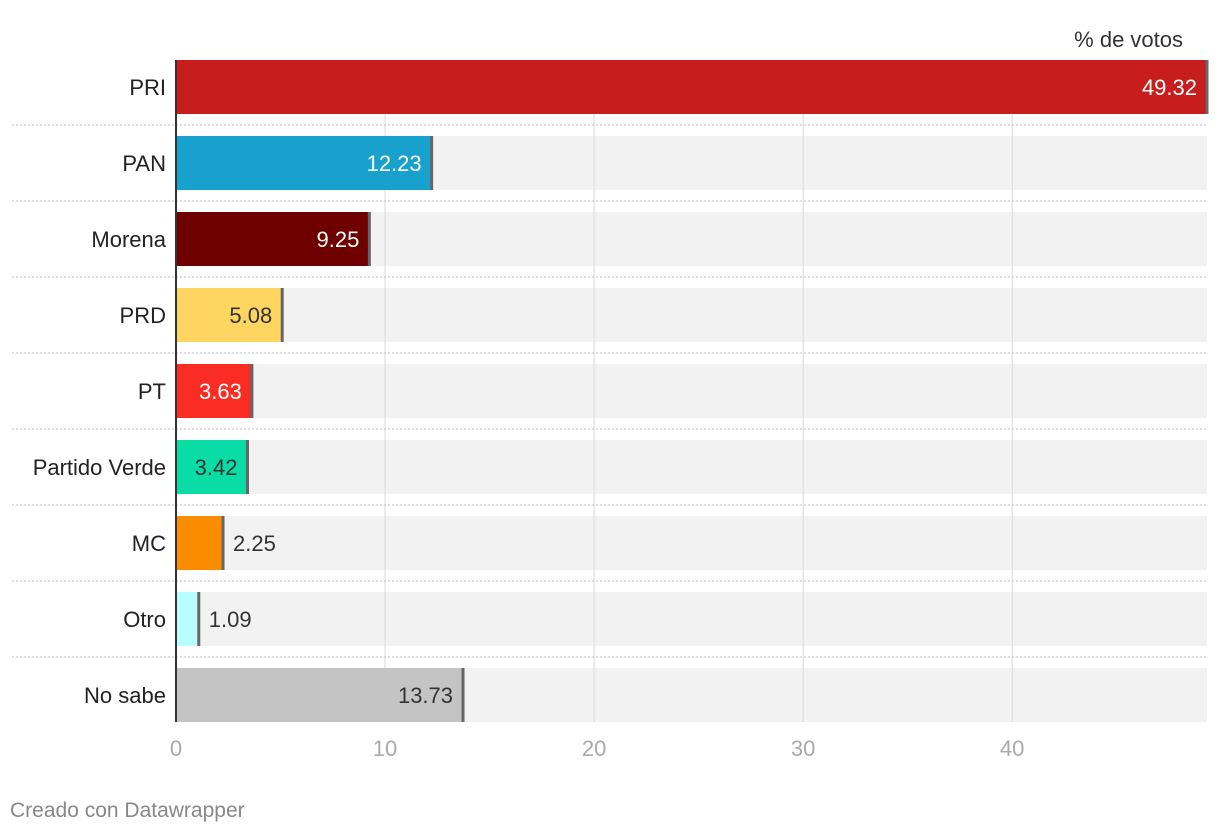 The image size is (1220, 836). What do you see at coordinates (216, 467) in the screenshot?
I see `value-label: 3.42` at bounding box center [216, 467].